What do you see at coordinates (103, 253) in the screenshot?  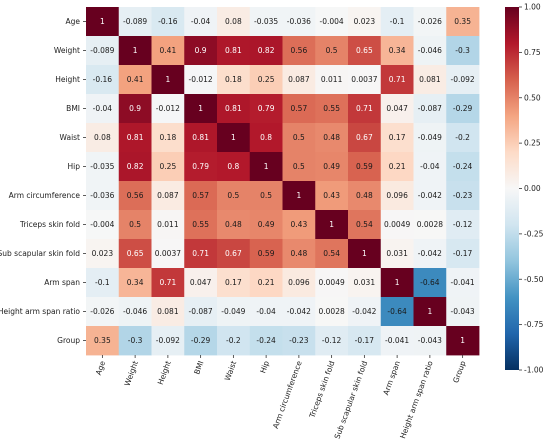 I see `cell-value-label: 0.023` at bounding box center [103, 253].